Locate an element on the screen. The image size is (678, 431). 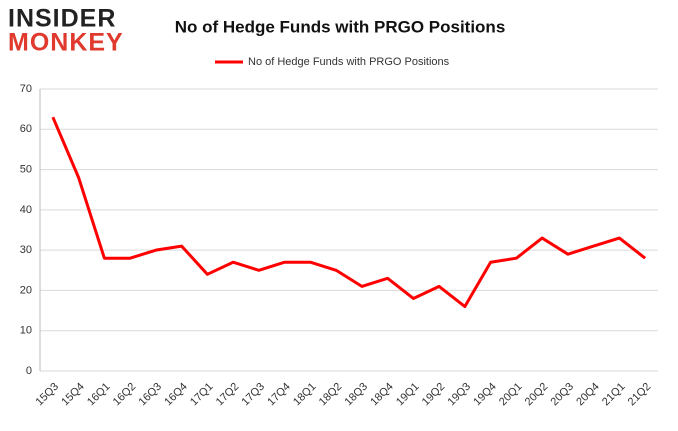
x-tick-label: 17Q2 is located at coordinates (228, 395).